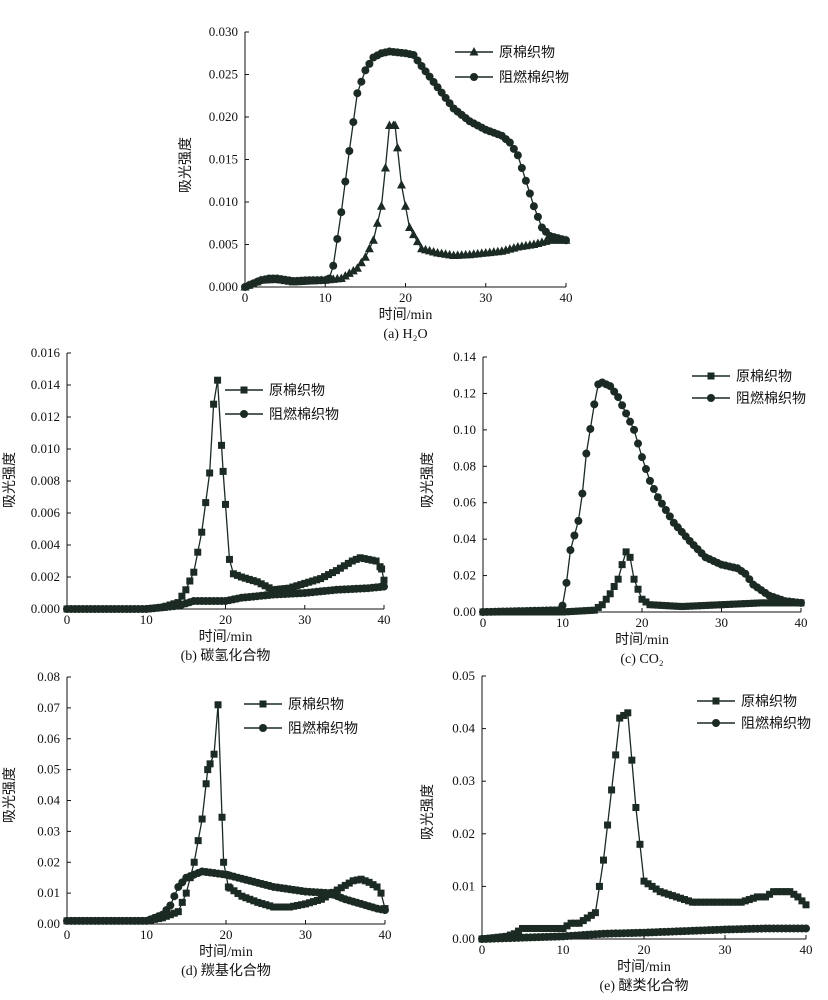 The width and height of the screenshot is (828, 1000). Describe the element at coordinates (146, 934) in the screenshot. I see `x-tick-label: 10` at that location.